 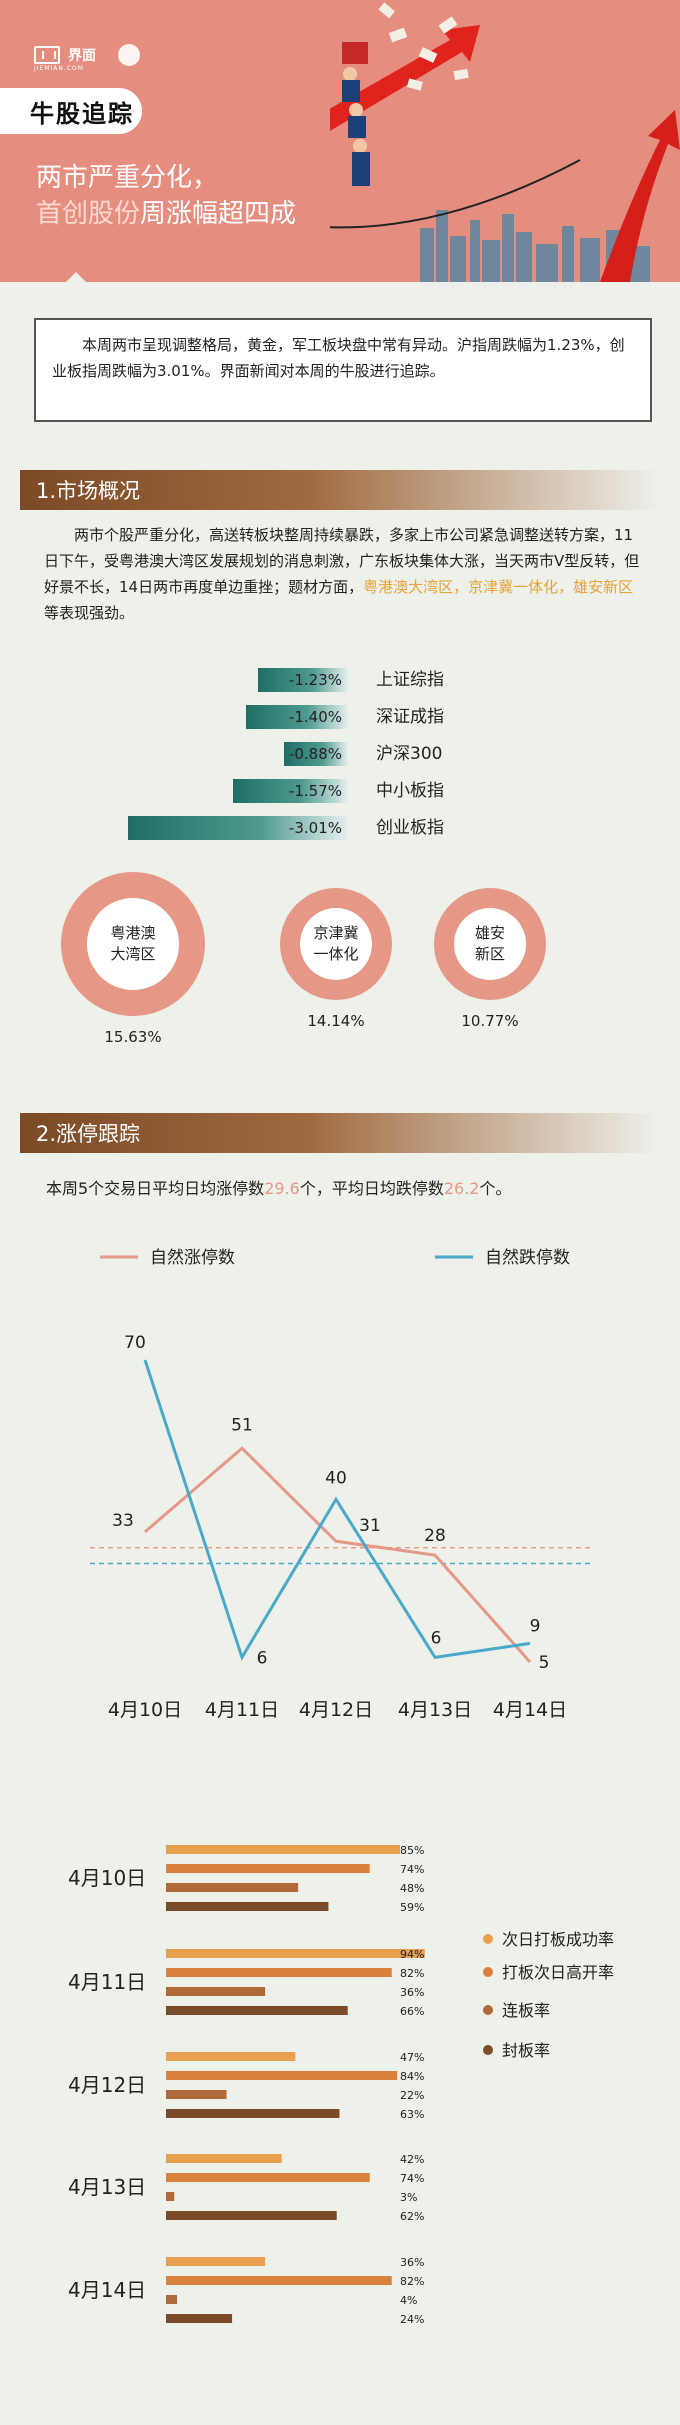 I want to click on limit-down-data-label: 40, so click(x=336, y=1478).